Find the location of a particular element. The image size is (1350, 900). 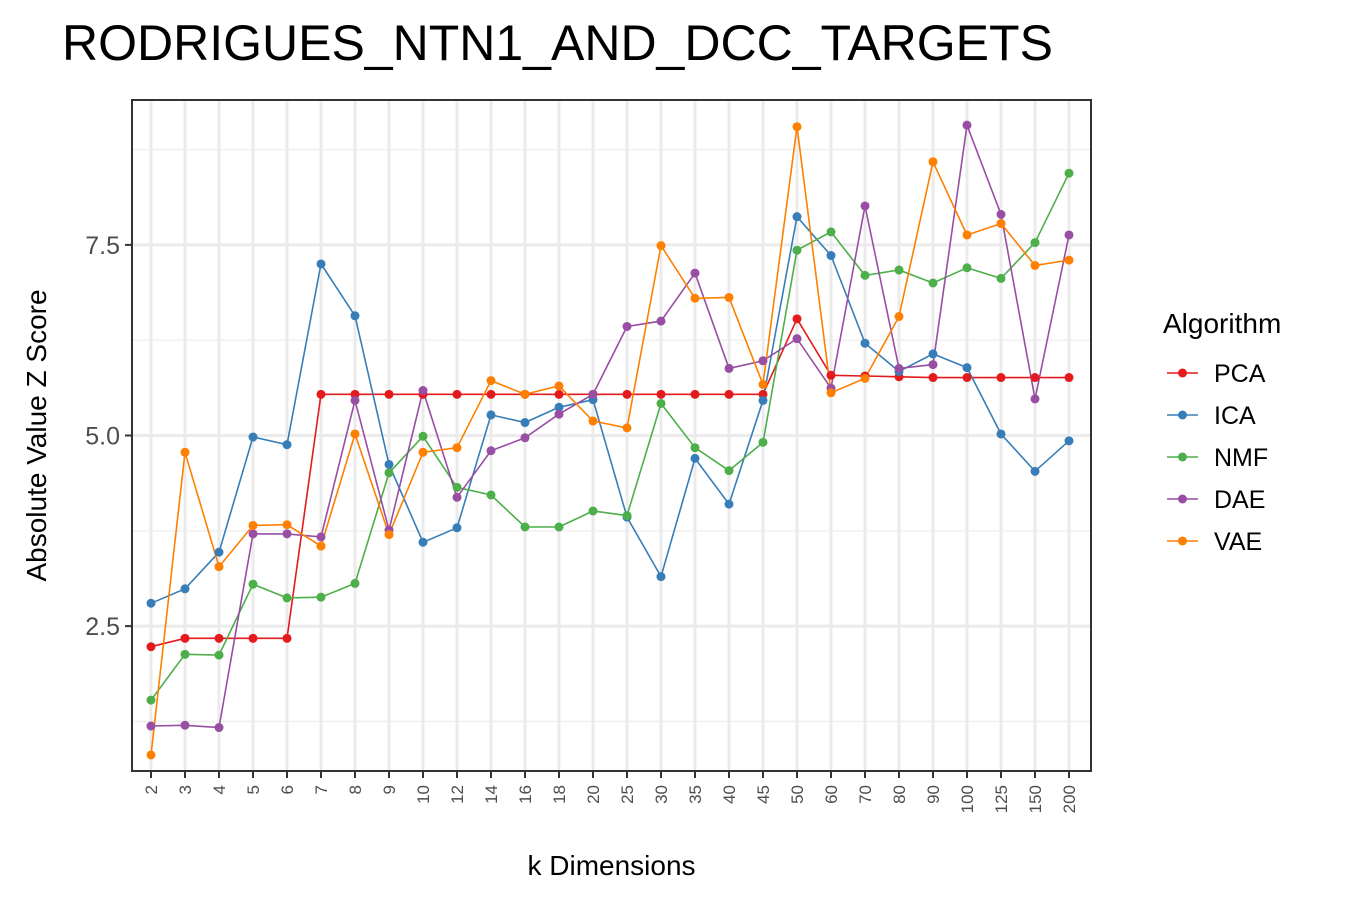

y-tick-label: 5.0 is located at coordinates (102, 437).